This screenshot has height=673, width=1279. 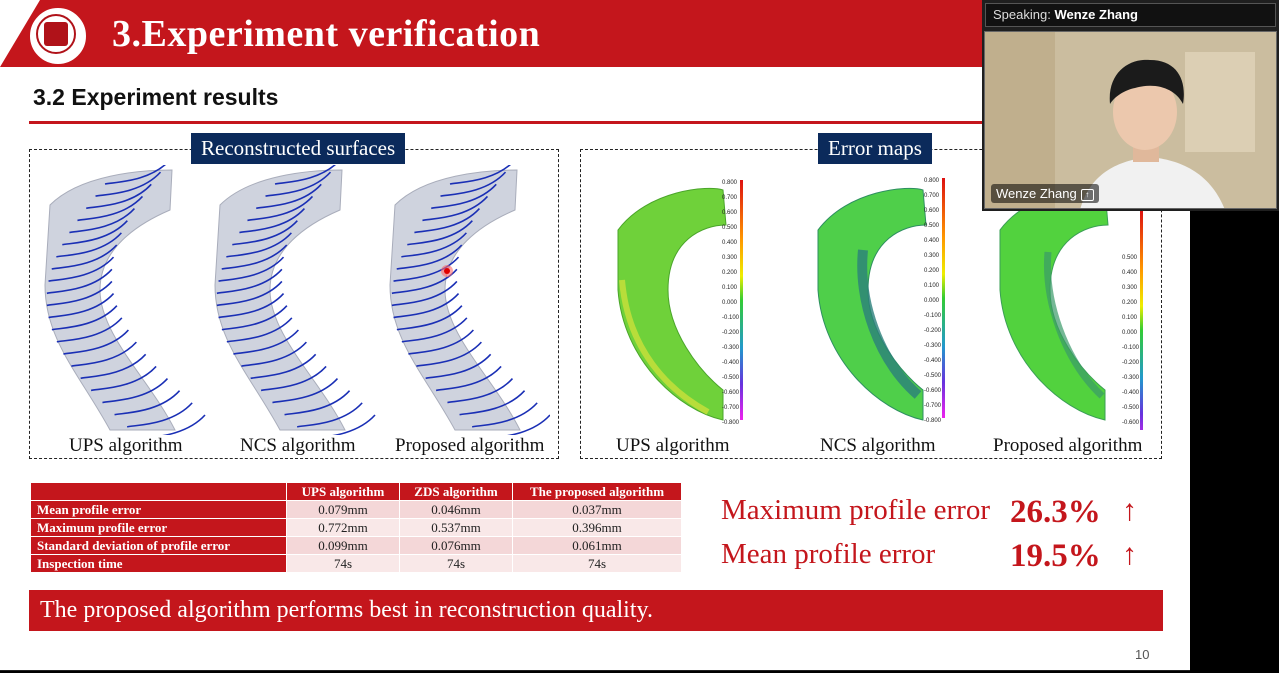 What do you see at coordinates (1145, 112) in the screenshot?
I see `face` at bounding box center [1145, 112].